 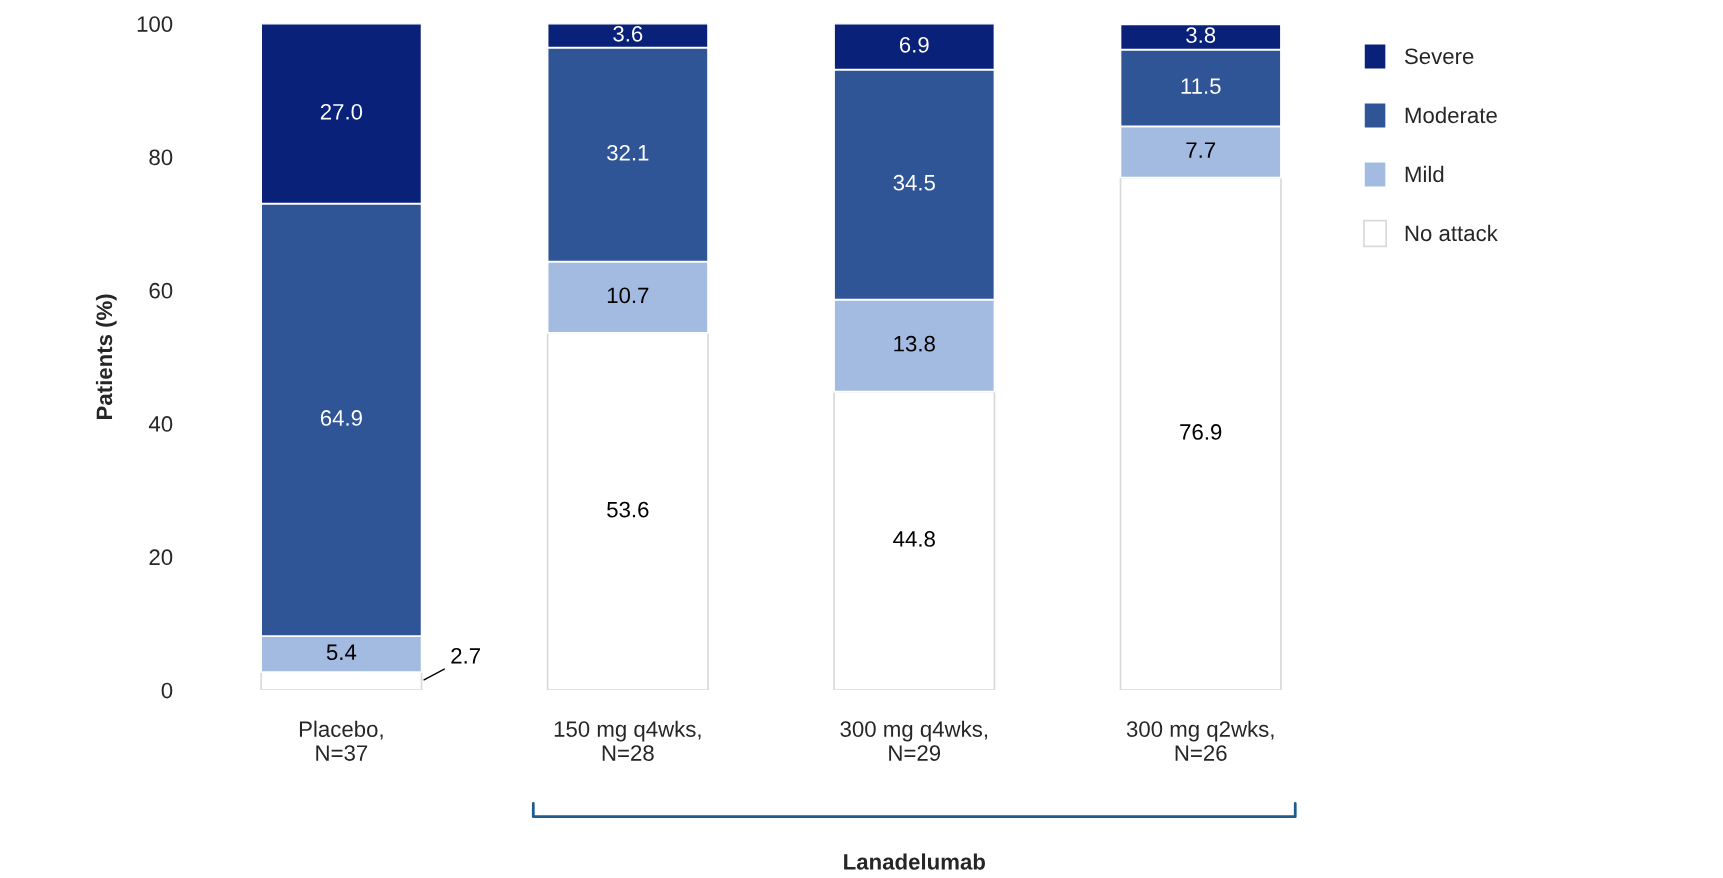 What do you see at coordinates (1201, 86) in the screenshot?
I see `data-label: 11.5` at bounding box center [1201, 86].